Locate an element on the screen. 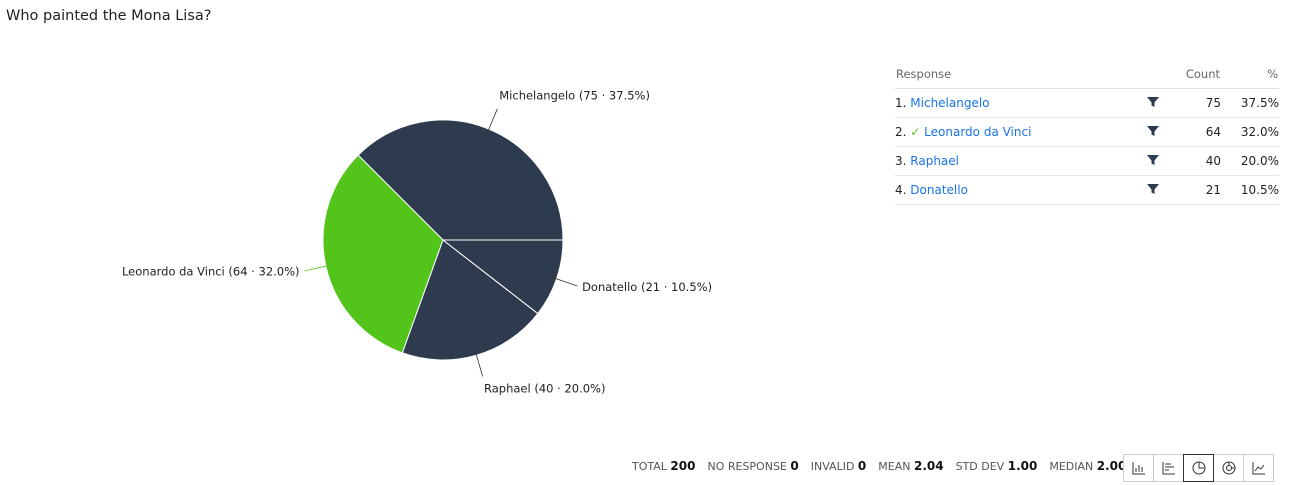 The image size is (1290, 485). stat-value: 200 is located at coordinates (683, 466).